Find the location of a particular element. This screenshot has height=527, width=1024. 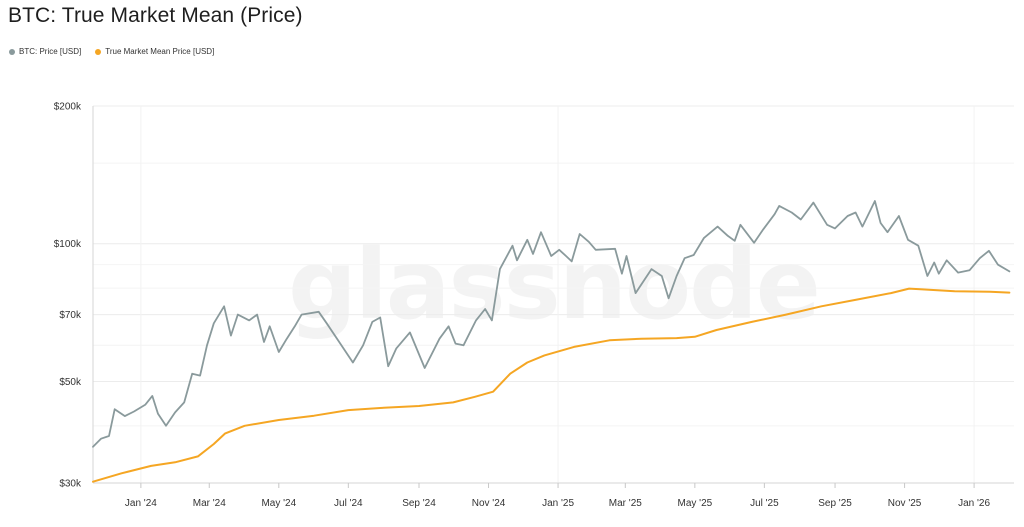

legend-item-true-market-mean: True Market Mean Price [USD] is located at coordinates (154, 51).